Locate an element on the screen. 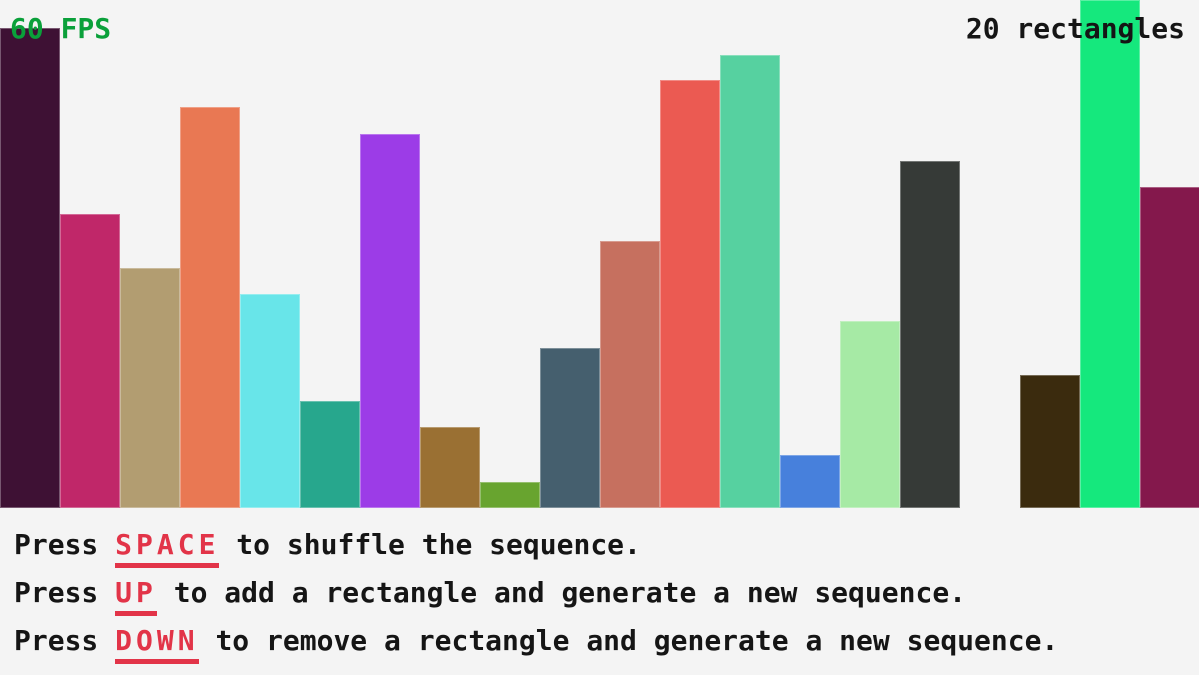  key-down-label: DOWN is located at coordinates (157, 644).